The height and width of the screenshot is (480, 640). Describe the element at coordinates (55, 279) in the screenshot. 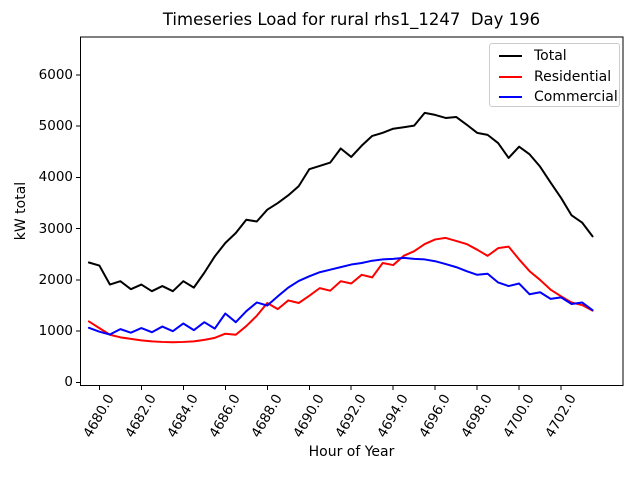

I see `y-tick-label: 2000` at that location.